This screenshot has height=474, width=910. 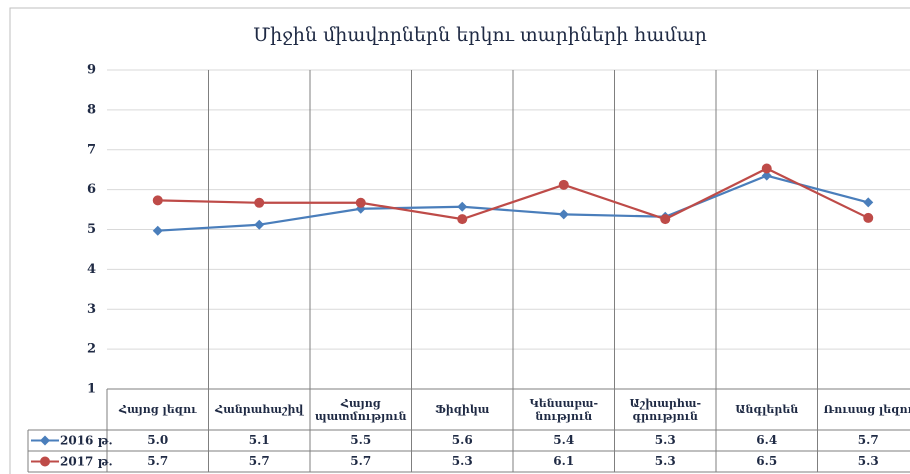 What do you see at coordinates (462, 409) in the screenshot?
I see `category-label: Ֆիզիկա` at bounding box center [462, 409].